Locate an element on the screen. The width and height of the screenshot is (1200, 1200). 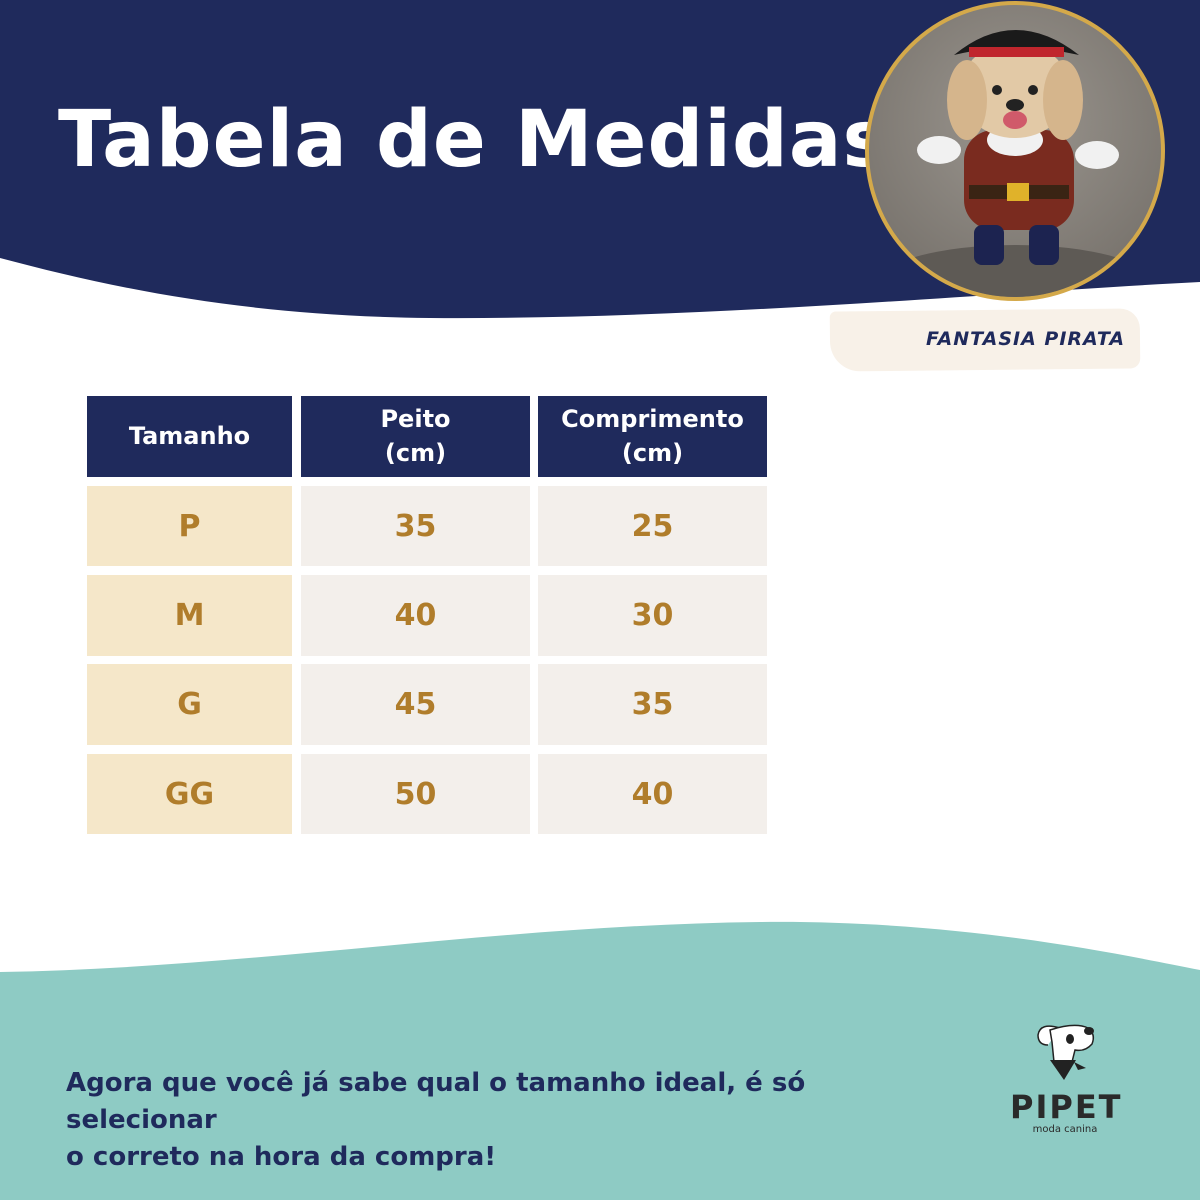
peito-cell: 40 is located at coordinates (415, 615).